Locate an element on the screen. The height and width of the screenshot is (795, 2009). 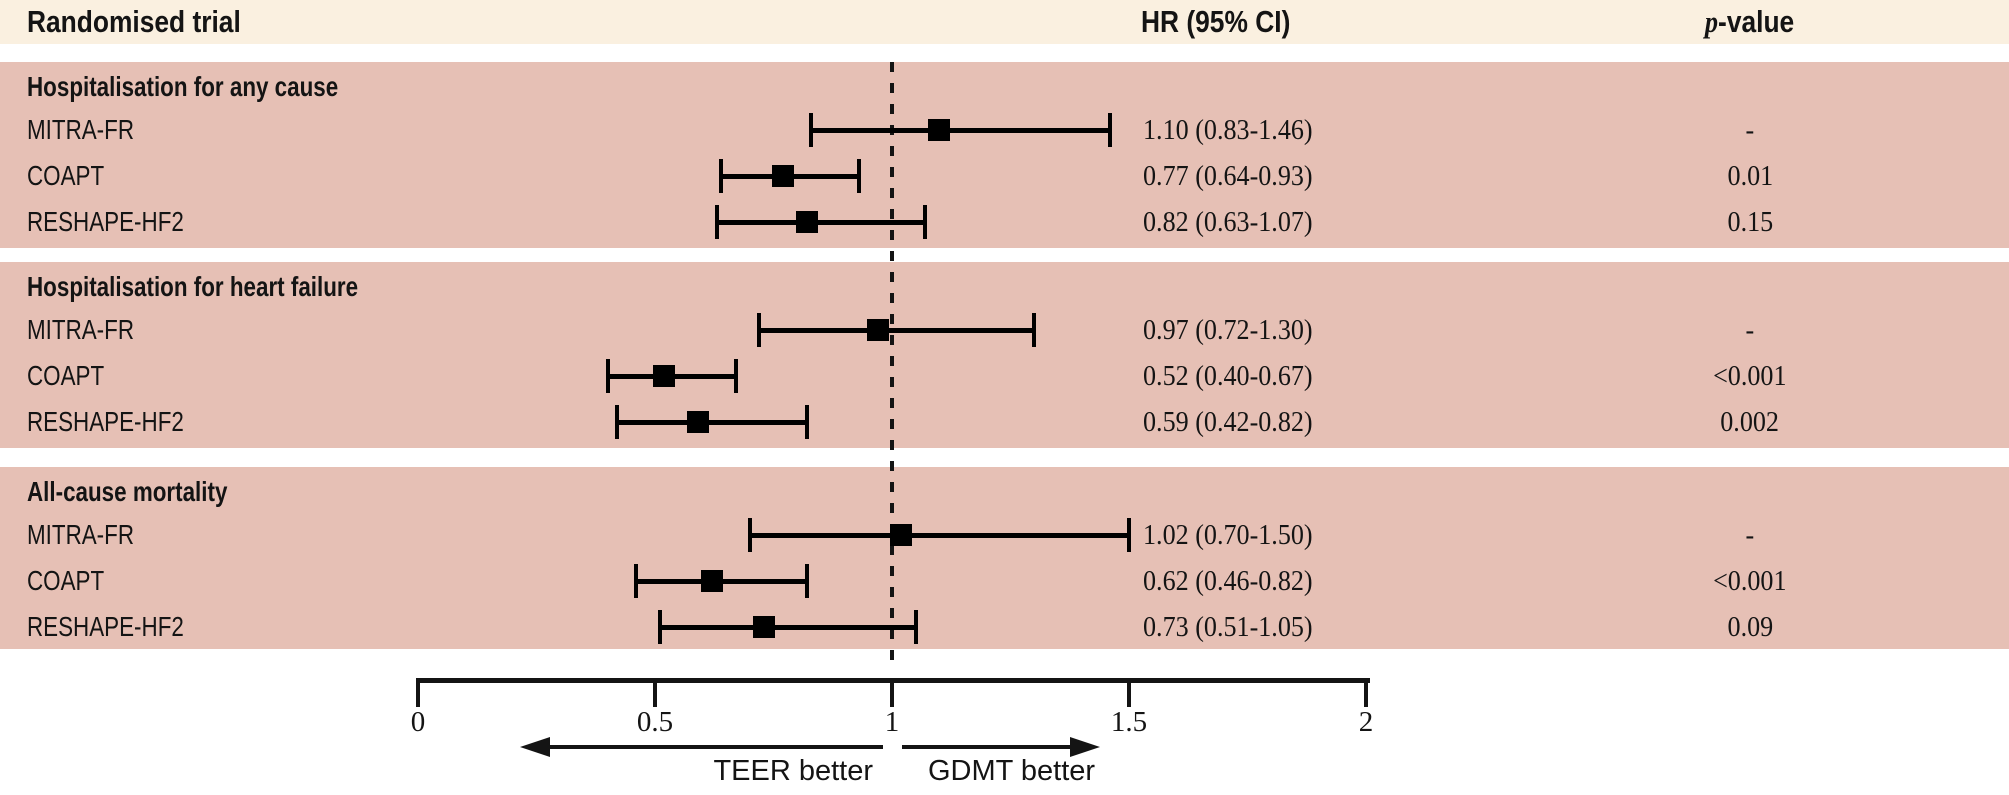
section-title-row: All-cause mortality is located at coordinates (1004, 492).